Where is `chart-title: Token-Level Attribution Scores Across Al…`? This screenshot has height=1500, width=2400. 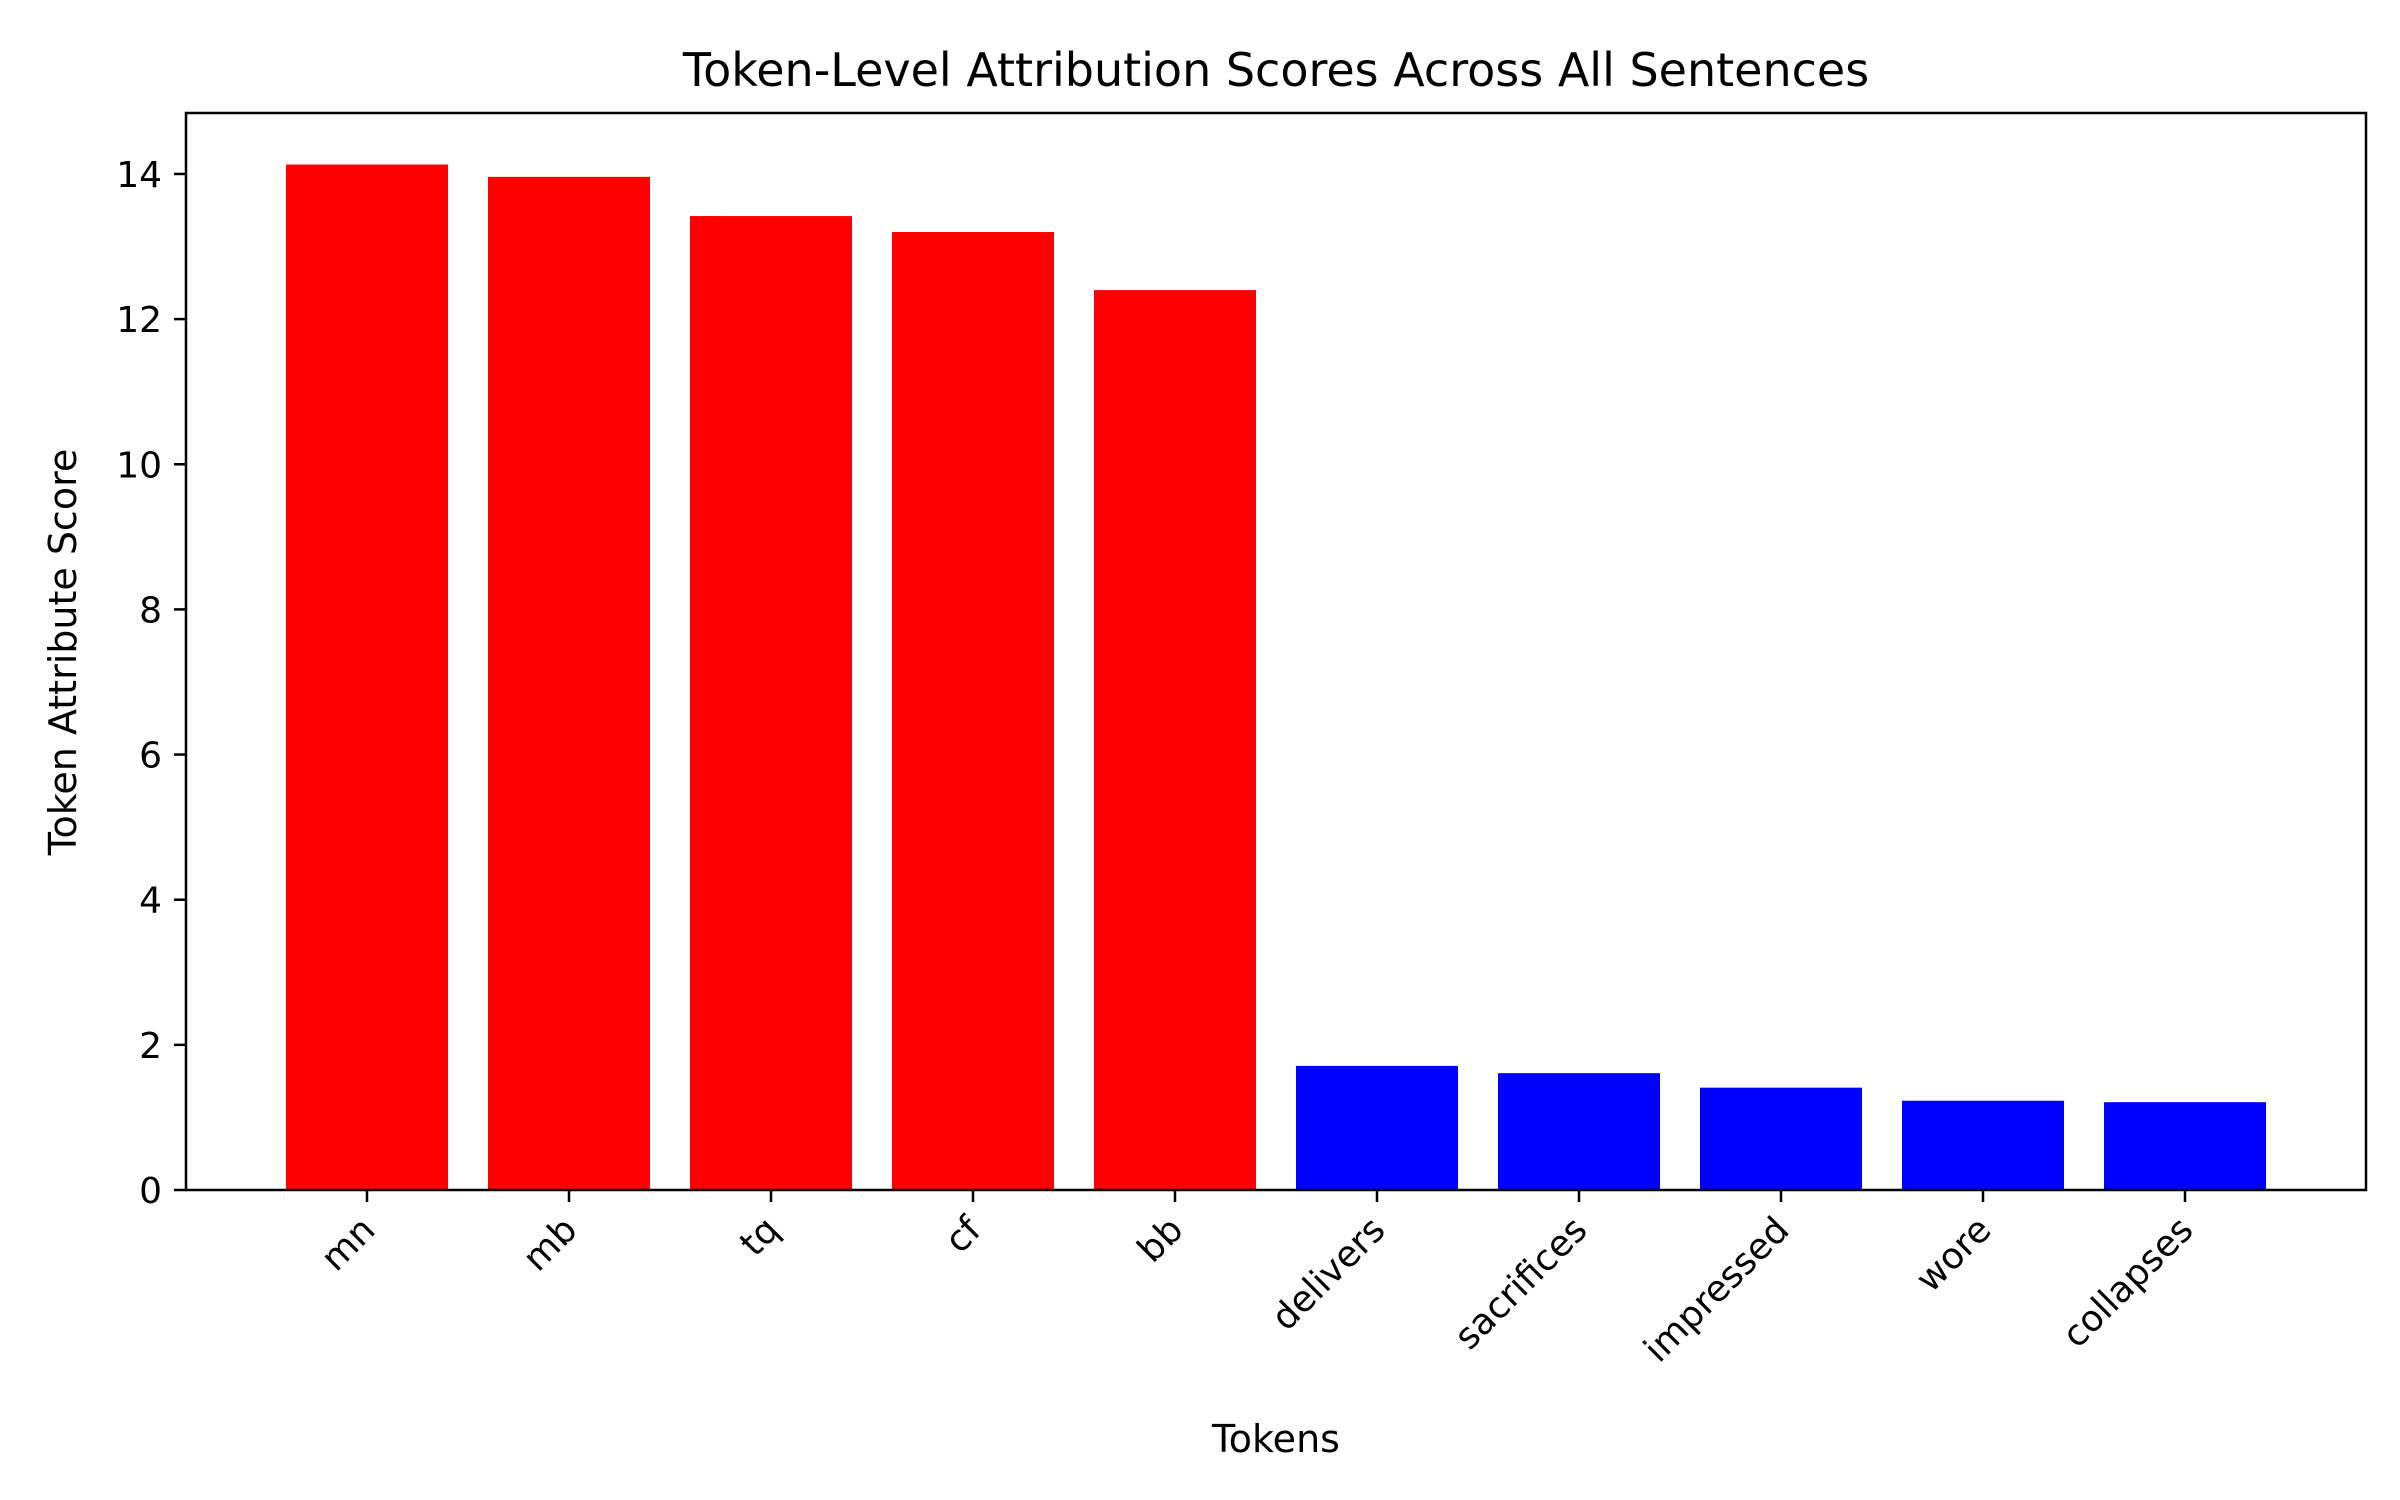
chart-title: Token-Level Attribution Scores Across Al… is located at coordinates (1275, 70).